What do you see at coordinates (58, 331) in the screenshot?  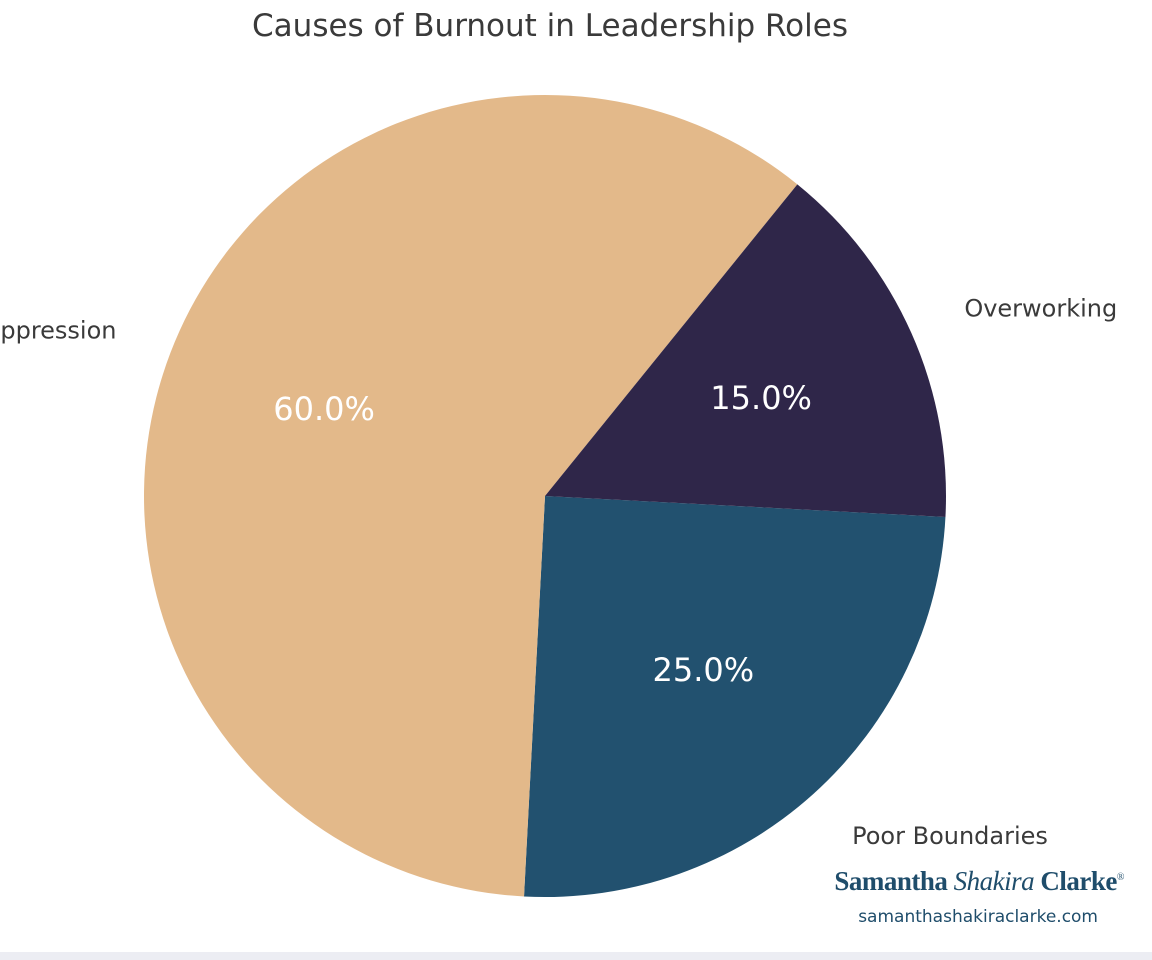 I see `category-label-emotional-suppression: Emotional Suppression` at bounding box center [58, 331].